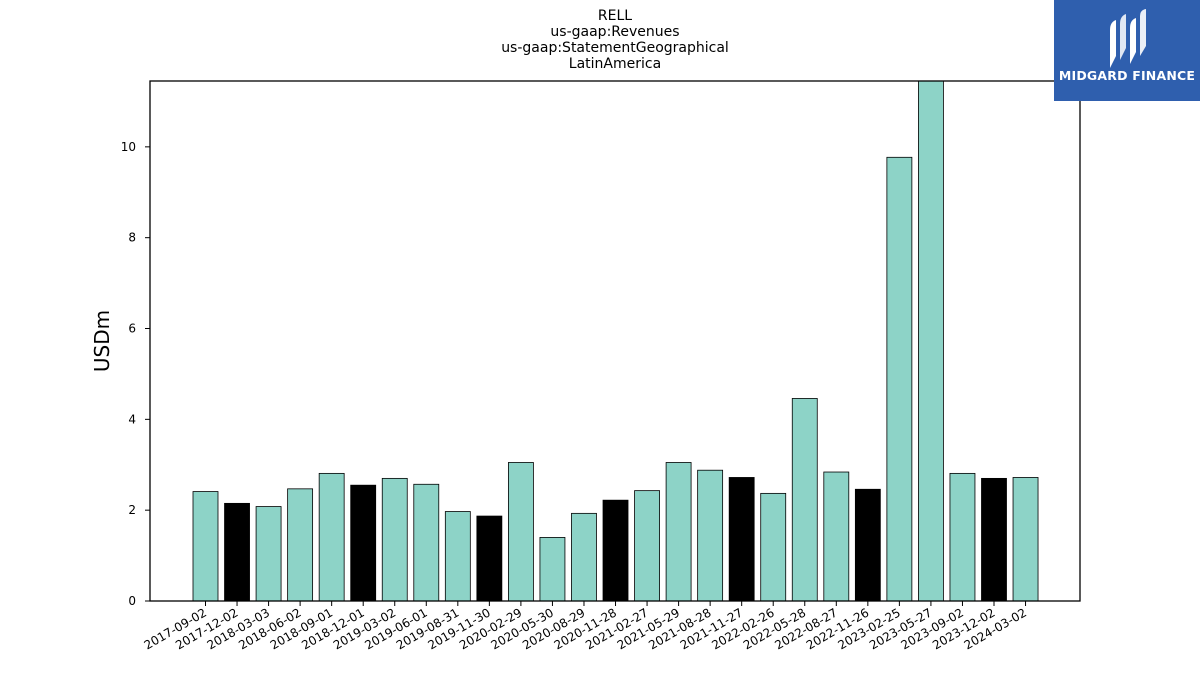 Image resolution: width=1200 pixels, height=675 pixels. Describe the element at coordinates (615, 48) in the screenshot. I see `chart-title-line: us-gaap:StatementGeographical` at that location.